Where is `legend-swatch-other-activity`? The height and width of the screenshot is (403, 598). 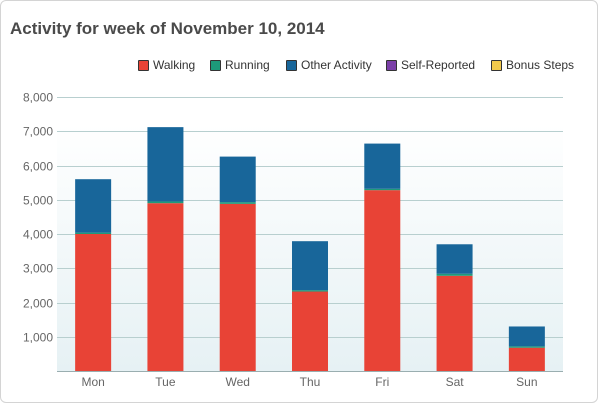
legend-swatch-other-activity is located at coordinates (291, 65).